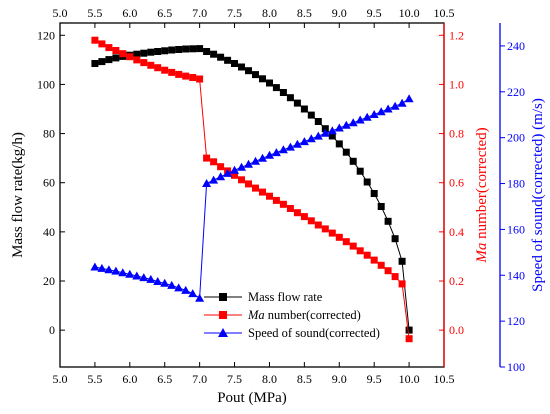 This screenshot has height=414, width=550. Describe the element at coordinates (374, 379) in the screenshot. I see `x-tick-label-bottom: 9.5` at that location.